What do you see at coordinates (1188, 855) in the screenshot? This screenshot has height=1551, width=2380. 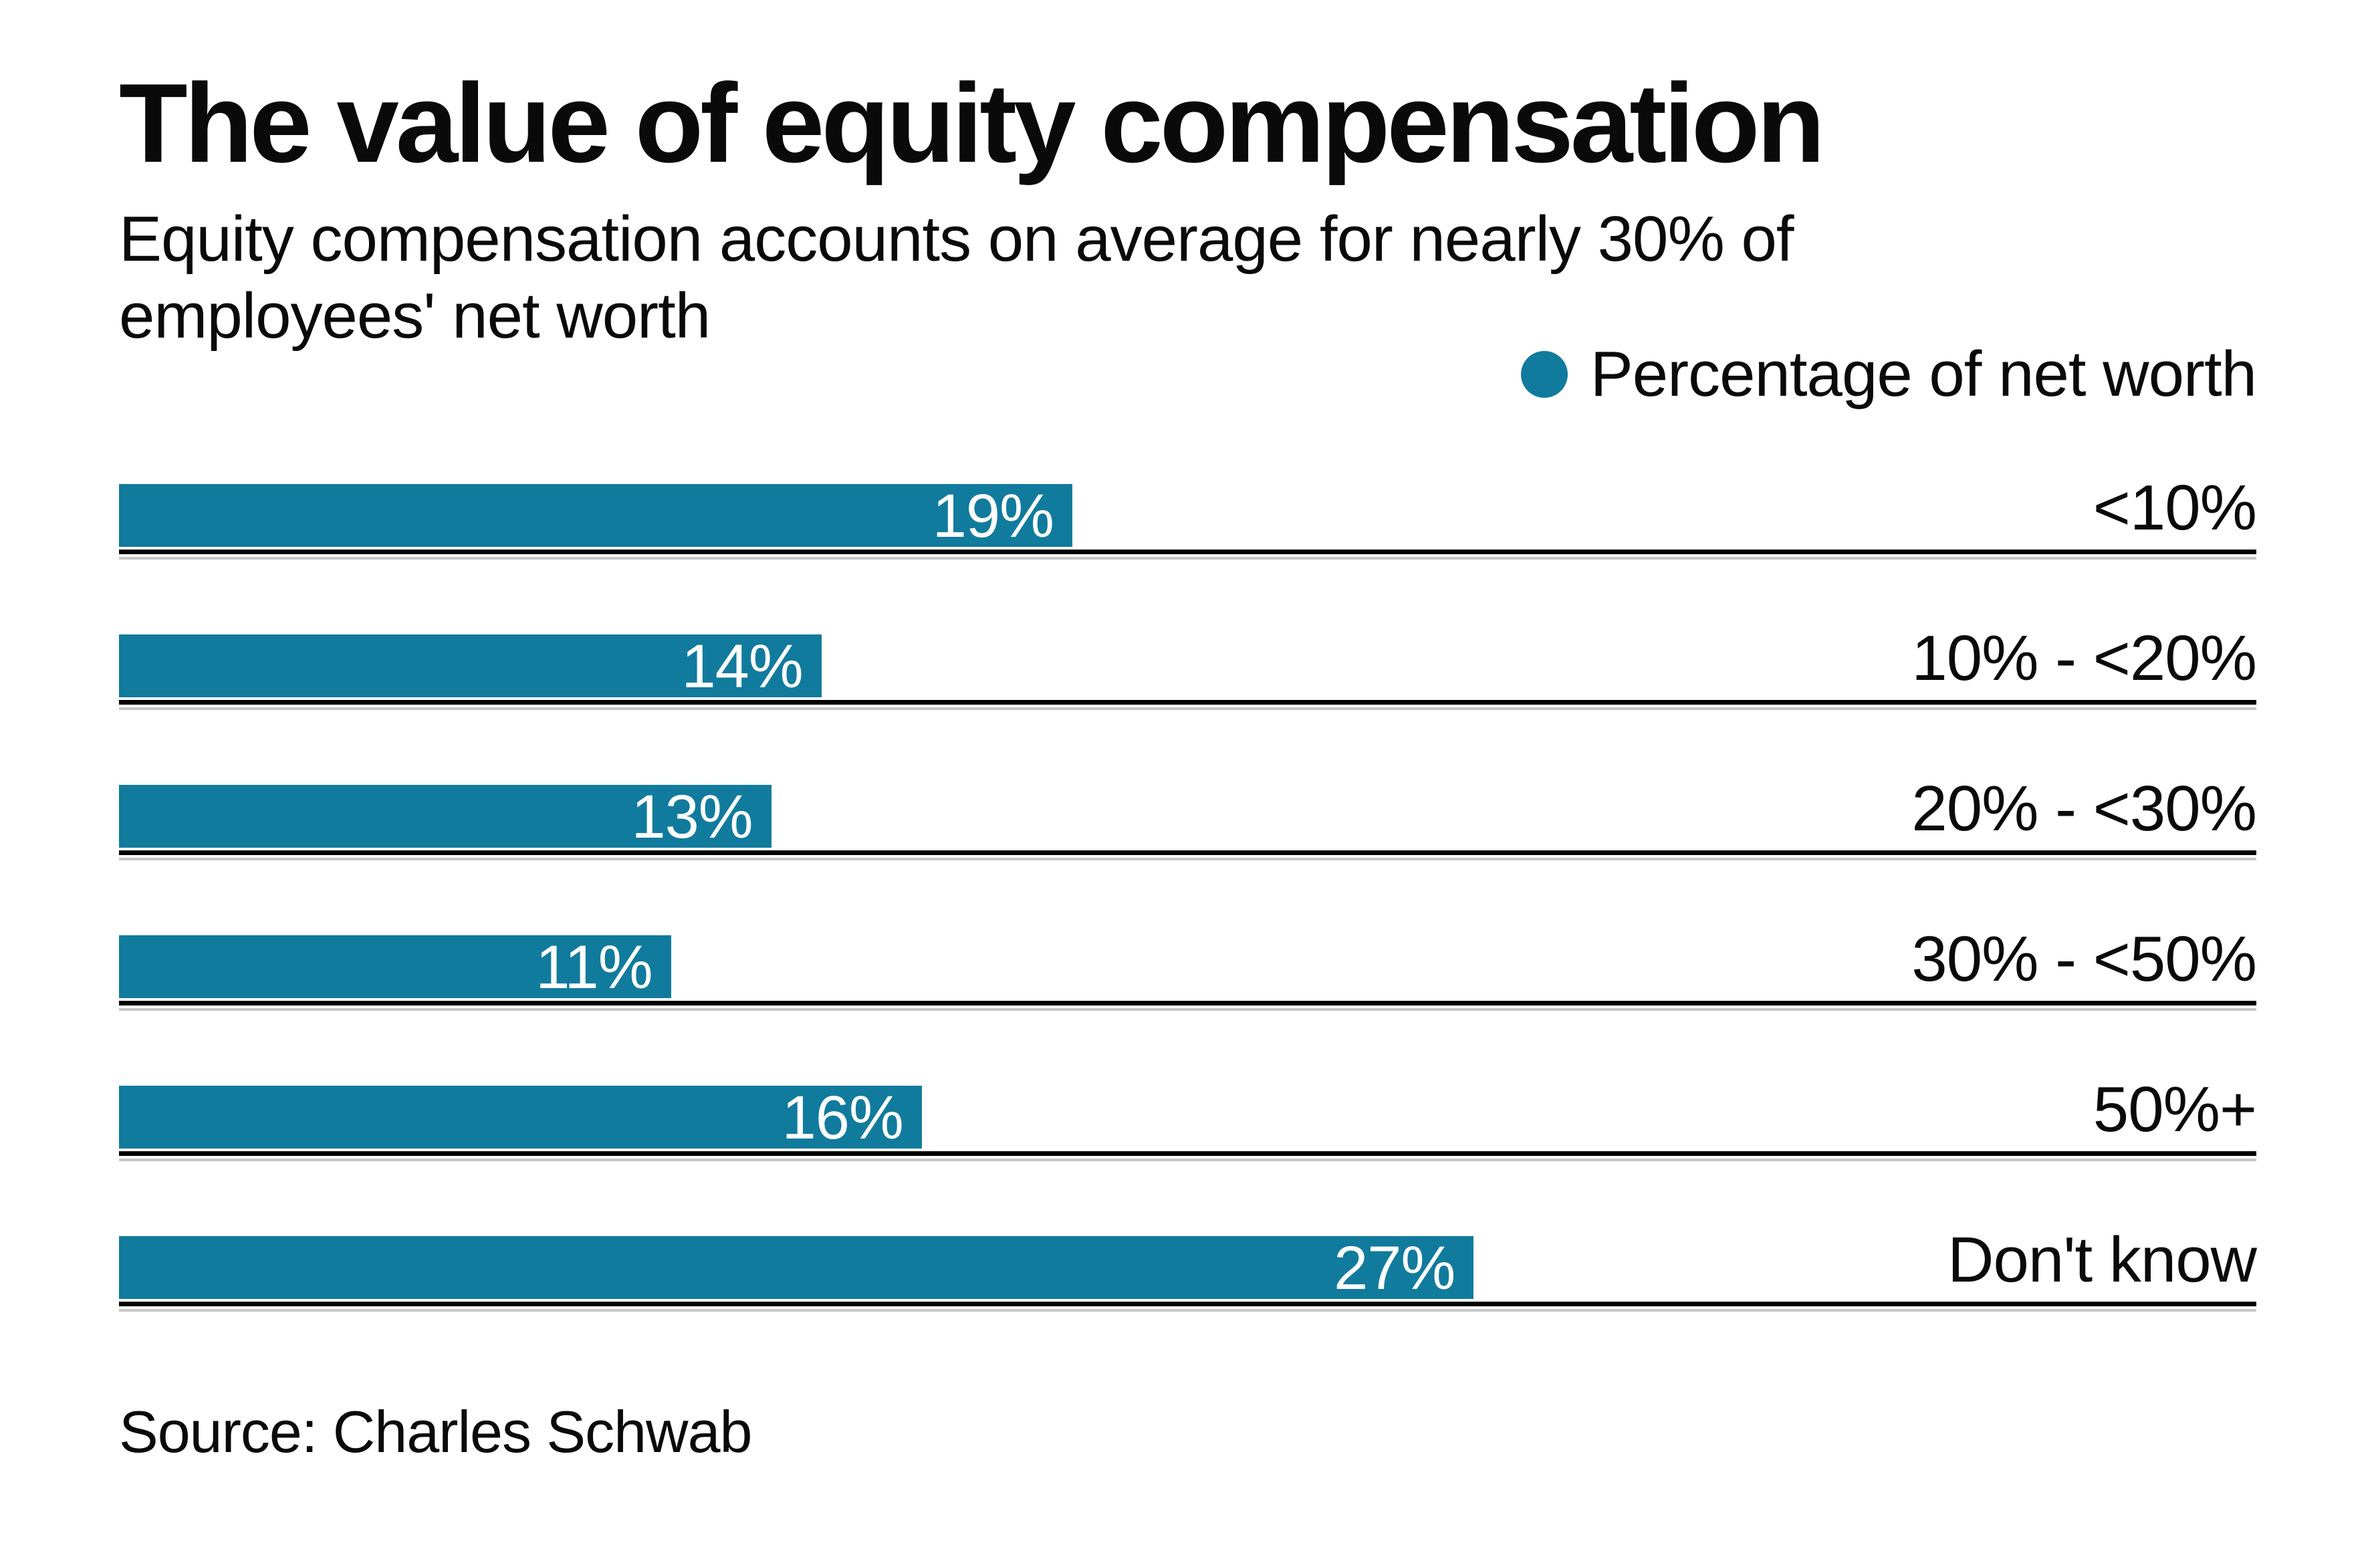 I see `bar-row: 13% 20% - <30%` at bounding box center [1188, 855].